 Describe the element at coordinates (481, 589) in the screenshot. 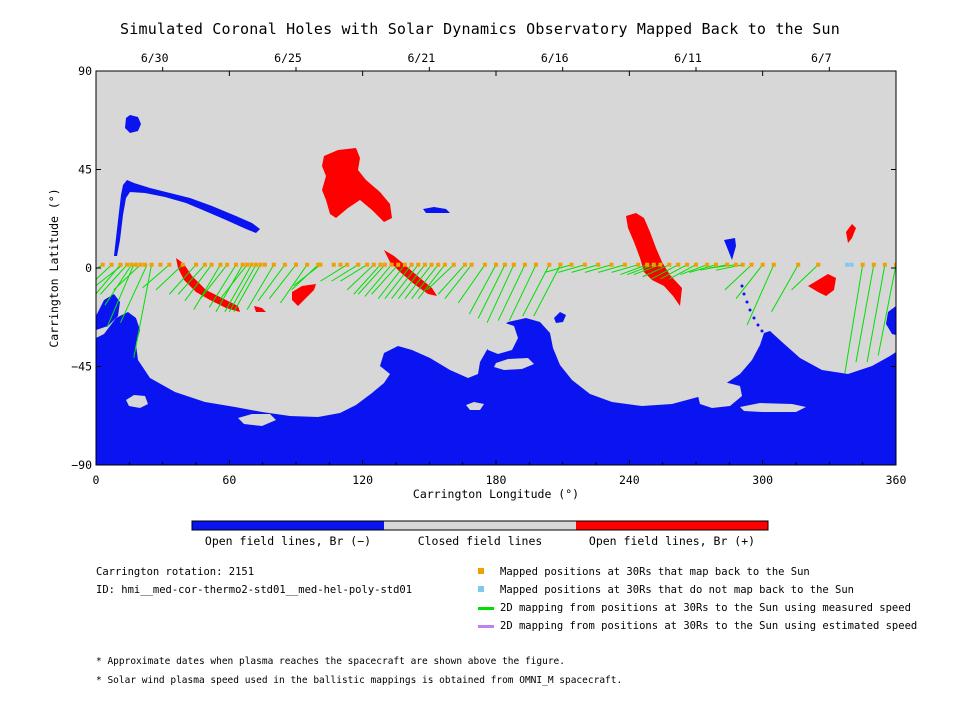

I see `not-mapped-square-icon` at that location.